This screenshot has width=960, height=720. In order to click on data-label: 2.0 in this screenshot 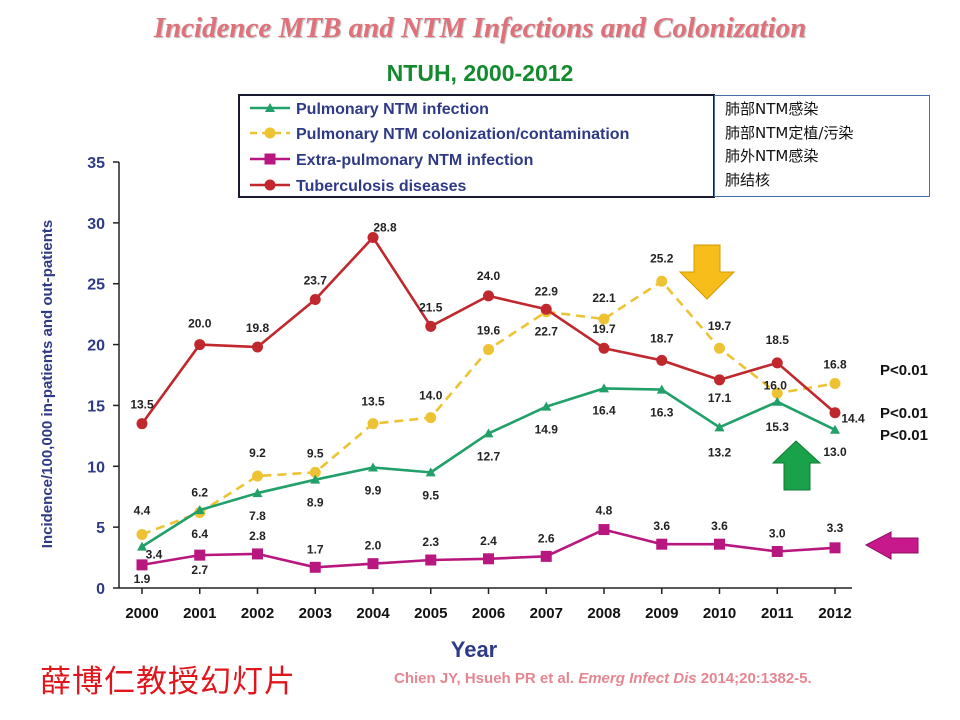, I will do `click(373, 546)`.